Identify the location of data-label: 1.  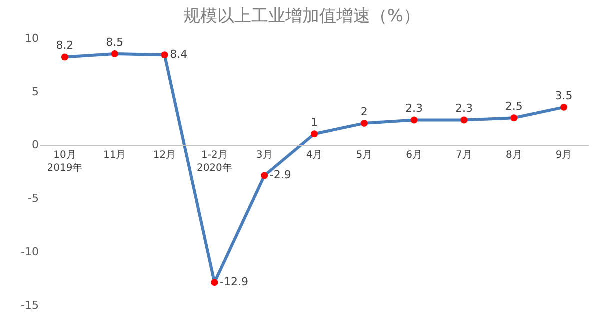
(314, 122).